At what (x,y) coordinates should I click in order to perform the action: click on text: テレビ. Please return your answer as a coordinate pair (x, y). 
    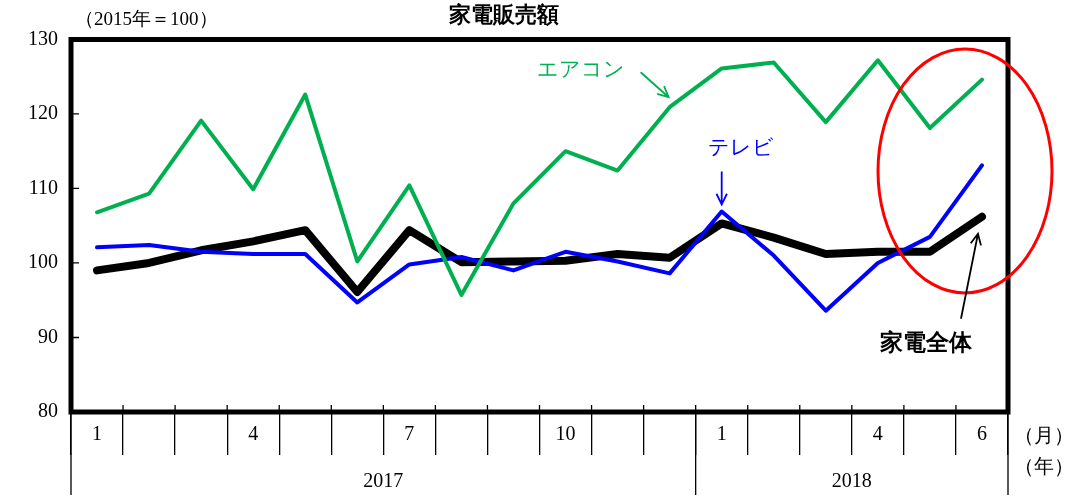
    Looking at the image, I should click on (740, 147).